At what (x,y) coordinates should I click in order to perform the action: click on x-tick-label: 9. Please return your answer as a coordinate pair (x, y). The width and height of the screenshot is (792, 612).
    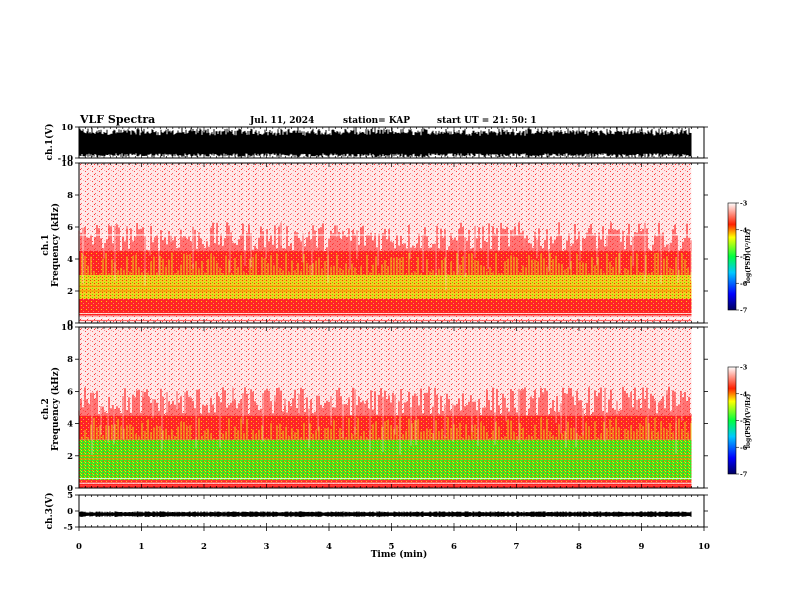
    Looking at the image, I should click on (642, 547).